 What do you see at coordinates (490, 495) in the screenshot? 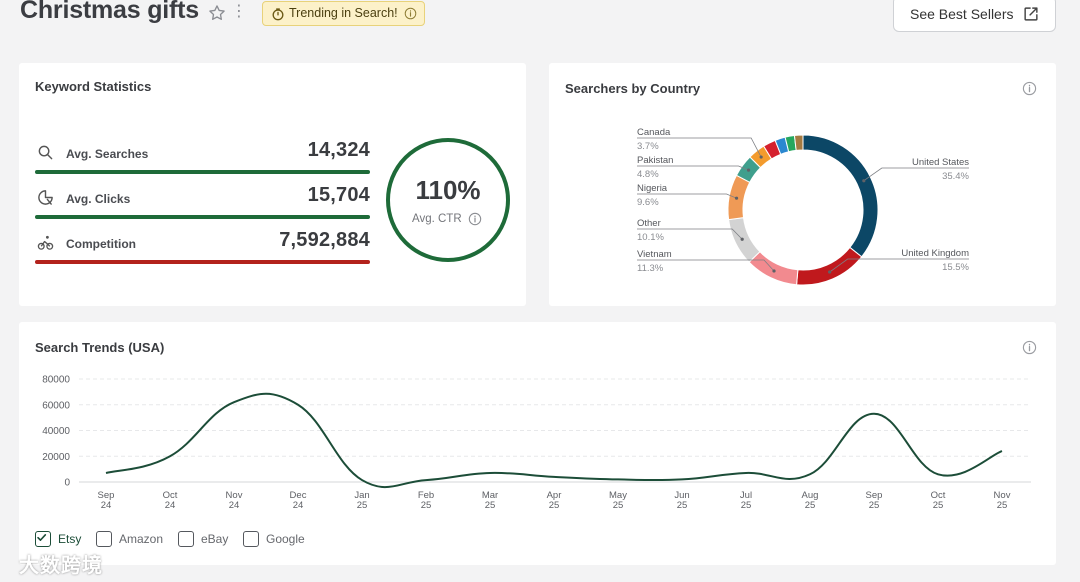
I see `x-tick-label: Mar` at bounding box center [490, 495].